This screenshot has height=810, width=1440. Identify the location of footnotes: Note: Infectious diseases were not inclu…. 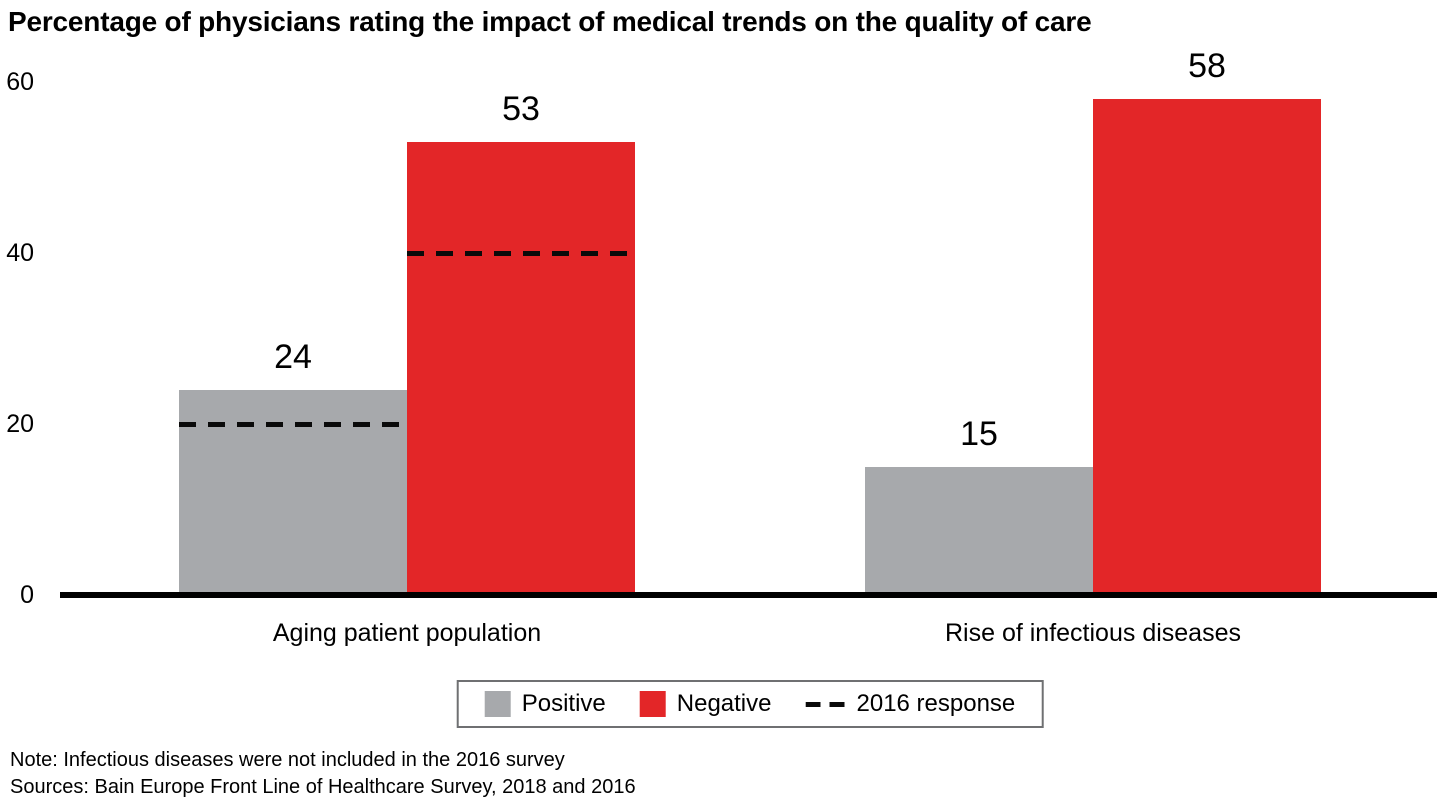
(323, 774).